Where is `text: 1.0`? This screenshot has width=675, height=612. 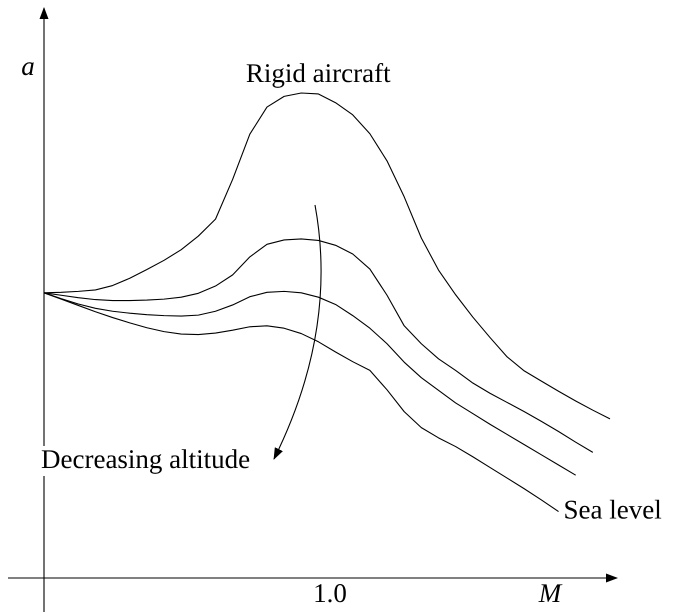 text: 1.0 is located at coordinates (330, 593).